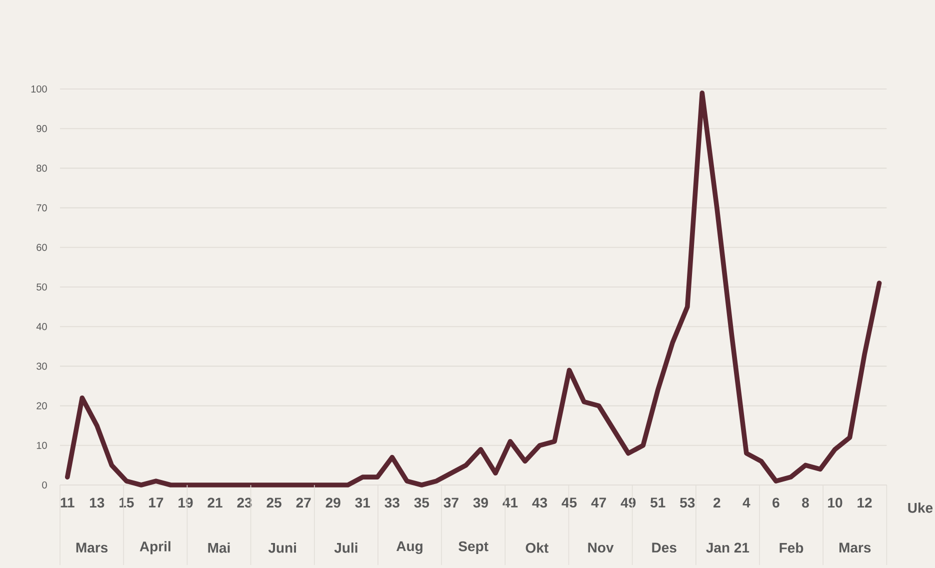  I want to click on x-tick-label: 41, so click(510, 503).